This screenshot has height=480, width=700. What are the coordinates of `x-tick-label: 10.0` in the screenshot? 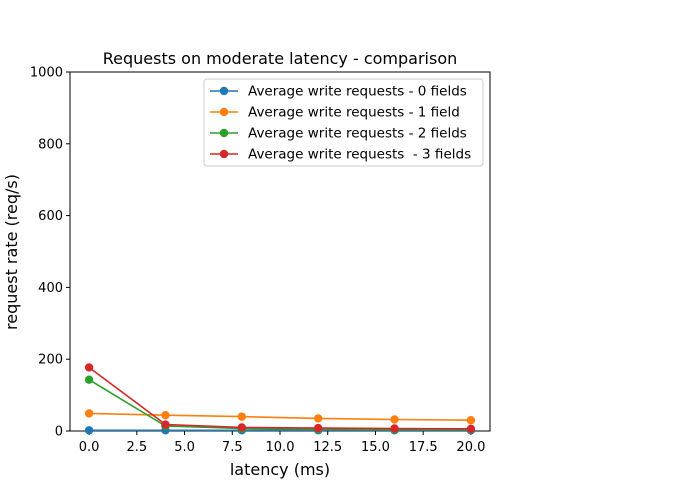 It's located at (280, 447).